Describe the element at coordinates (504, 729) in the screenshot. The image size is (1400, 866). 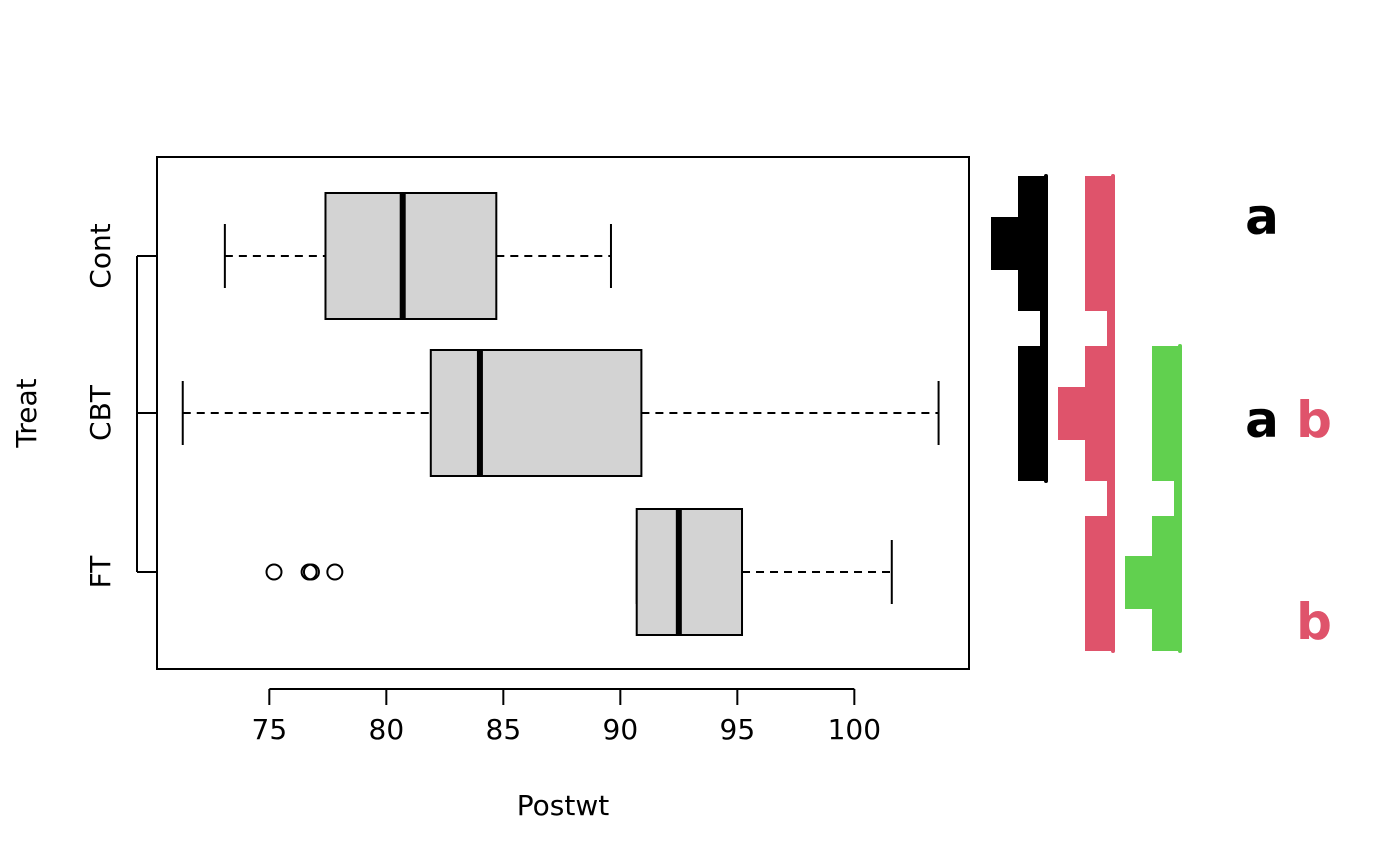
I see `x-tick-label: 85` at that location.